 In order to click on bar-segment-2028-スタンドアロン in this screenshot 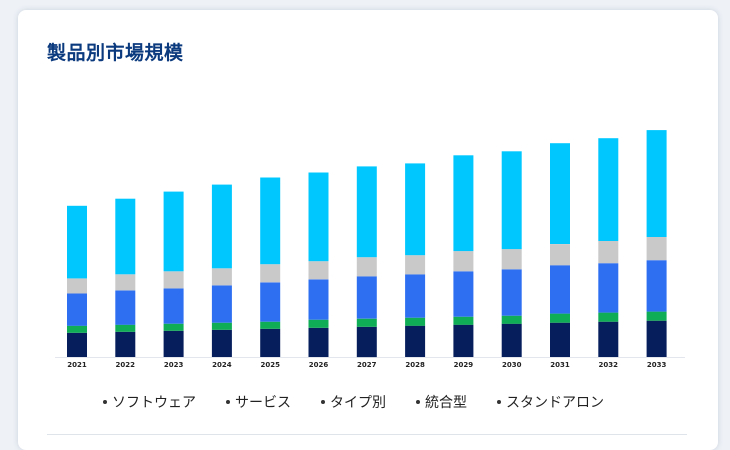, I will do `click(415, 341)`.